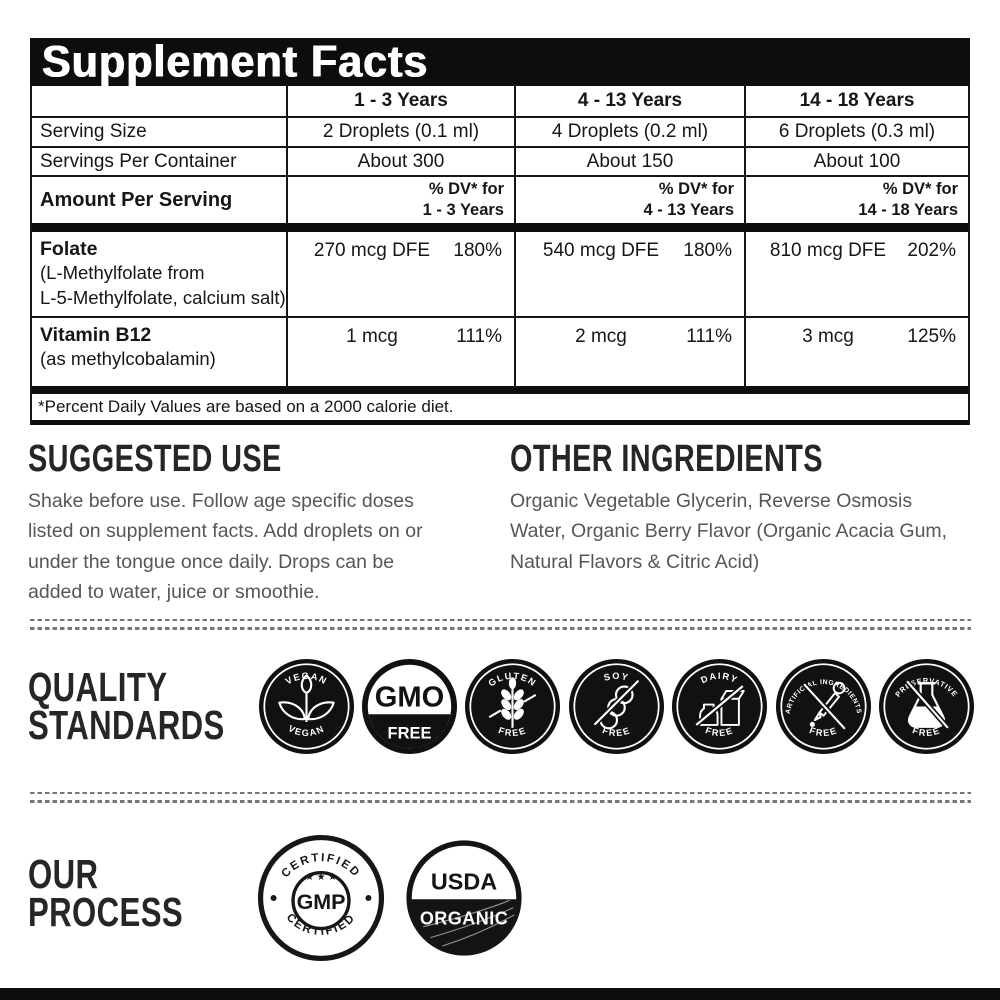  I want to click on dairy-free-badge-seal: DAIRY FREE, so click(719, 706).